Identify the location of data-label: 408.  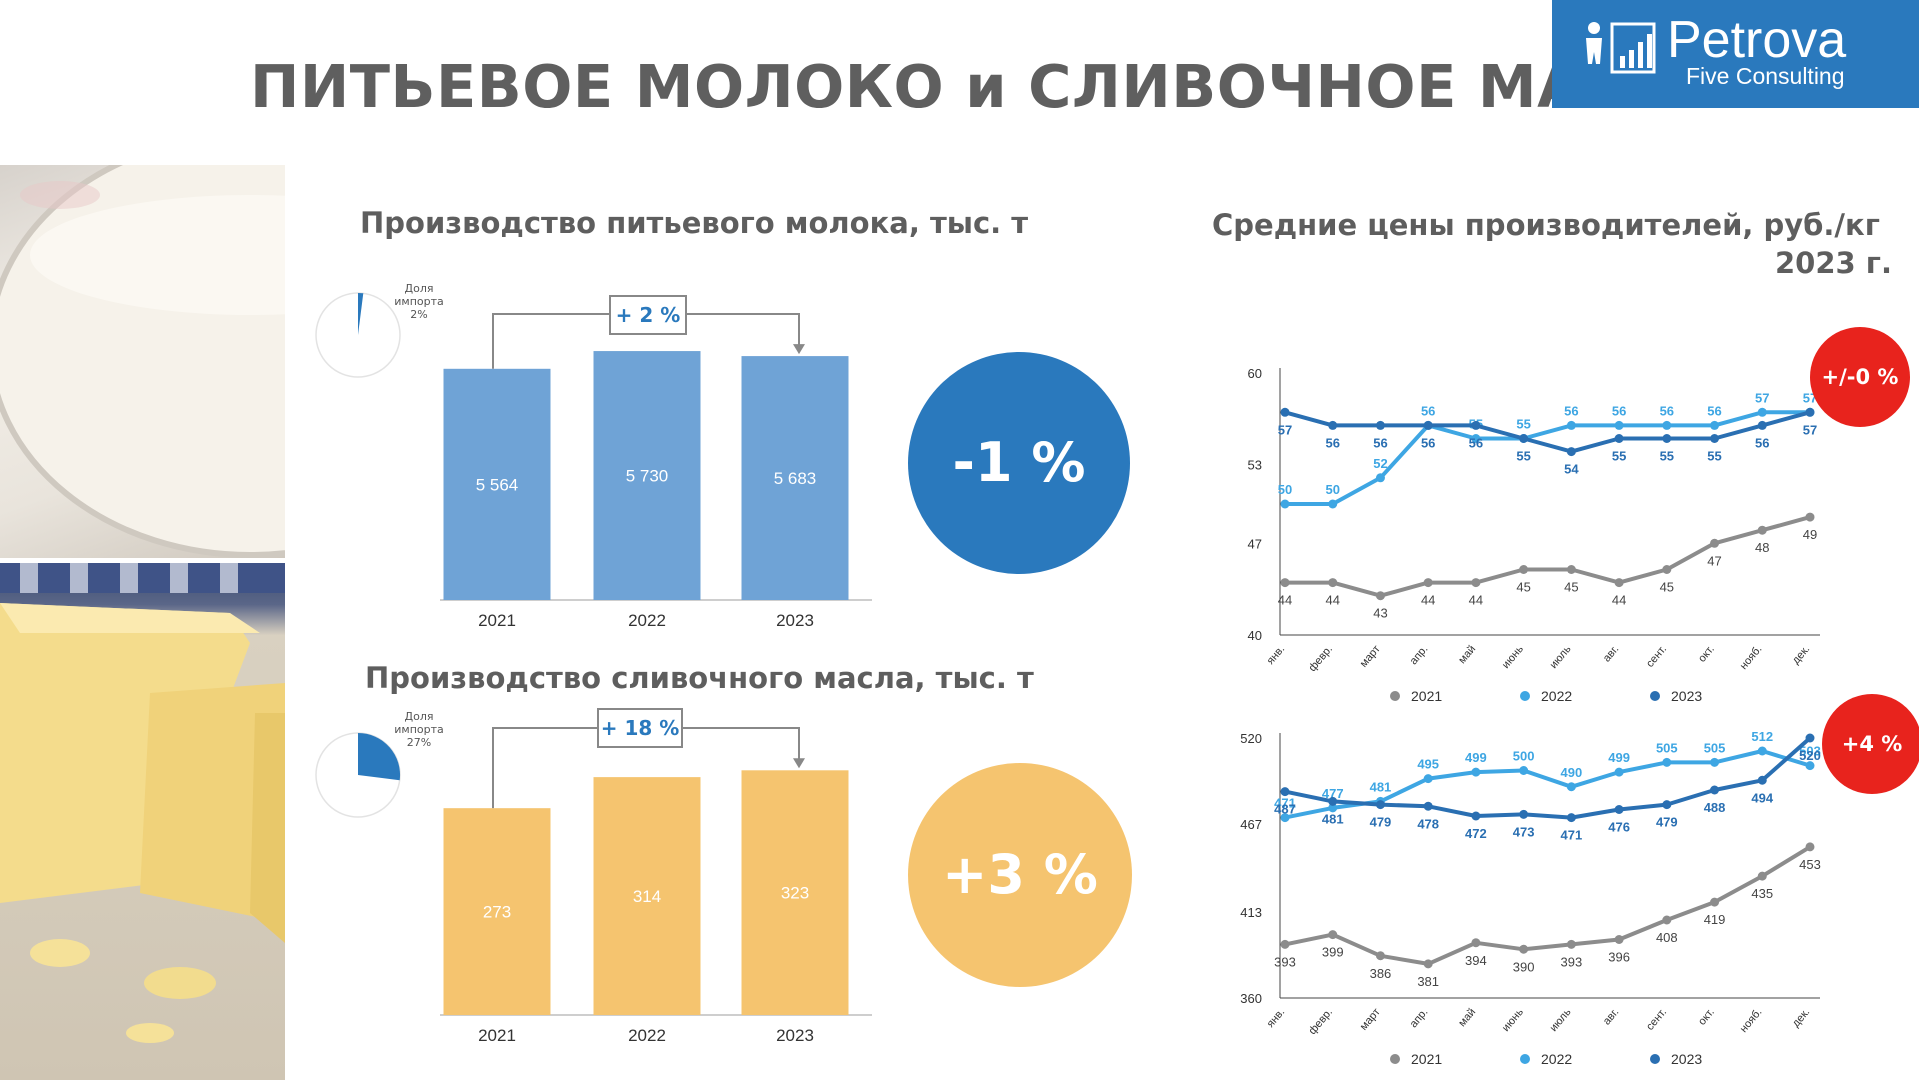
(1667, 937).